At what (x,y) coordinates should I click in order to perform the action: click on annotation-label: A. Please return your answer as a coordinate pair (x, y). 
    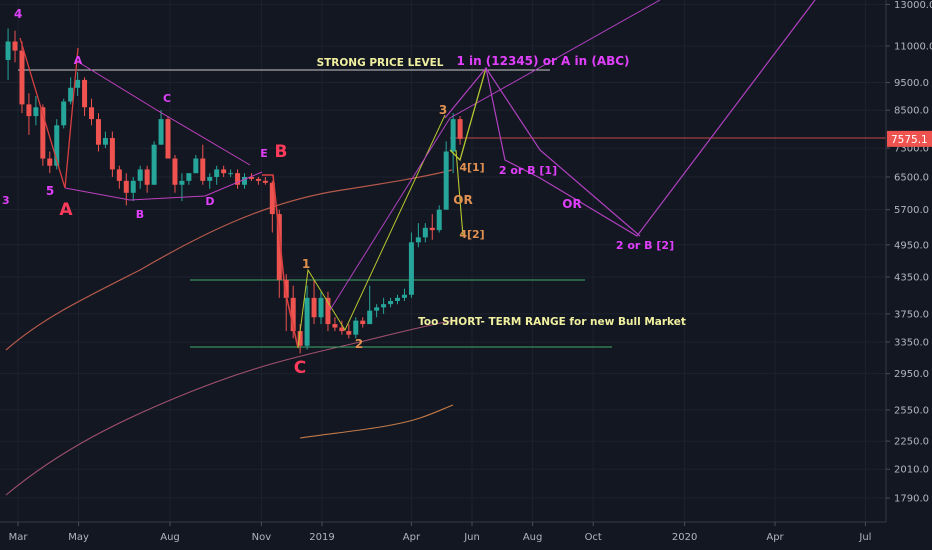
    Looking at the image, I should click on (66, 210).